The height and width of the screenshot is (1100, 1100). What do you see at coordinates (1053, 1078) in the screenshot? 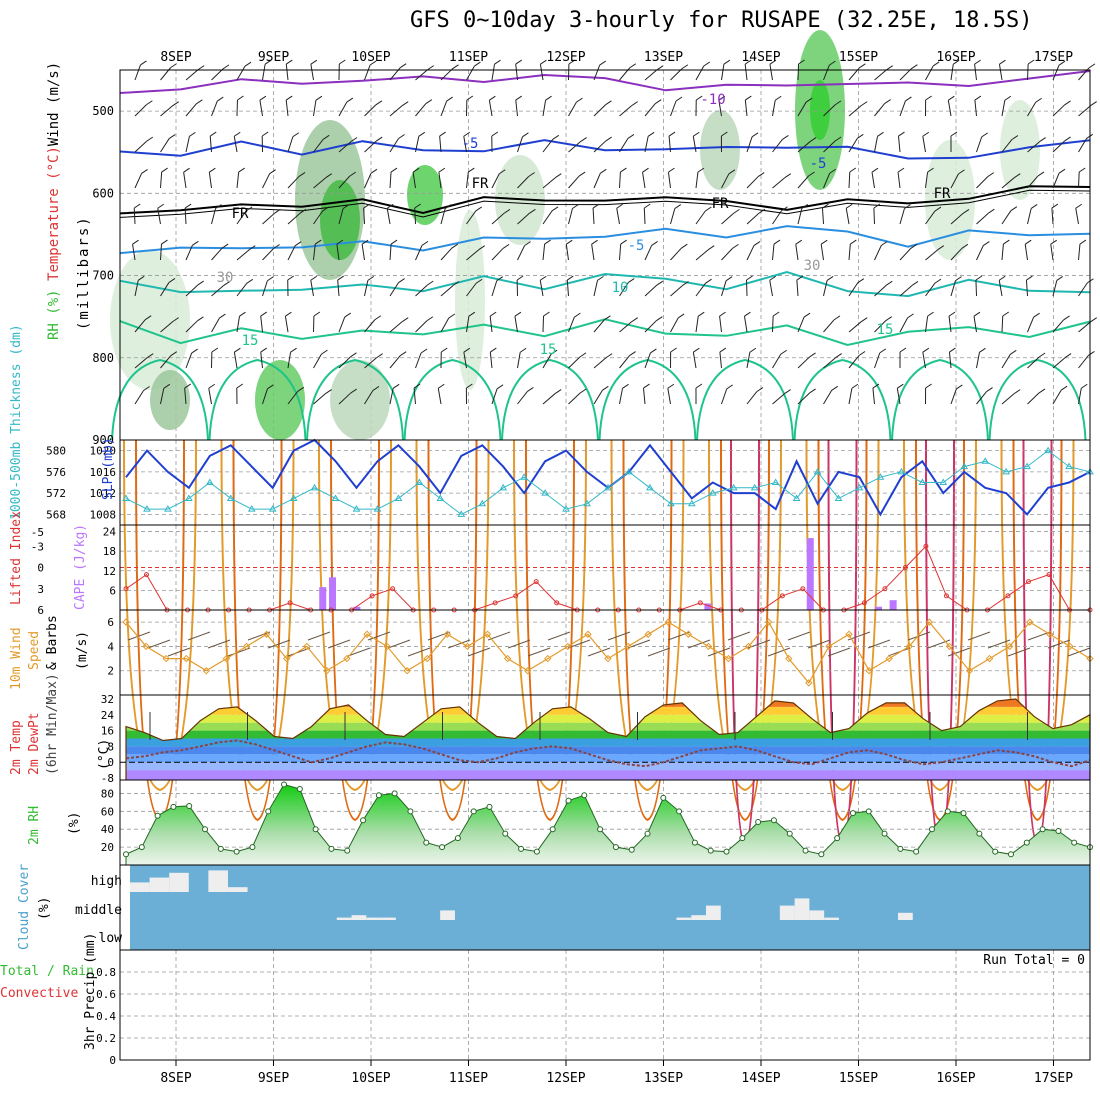
I see `date-label-bottom: 17SEP` at bounding box center [1053, 1078].